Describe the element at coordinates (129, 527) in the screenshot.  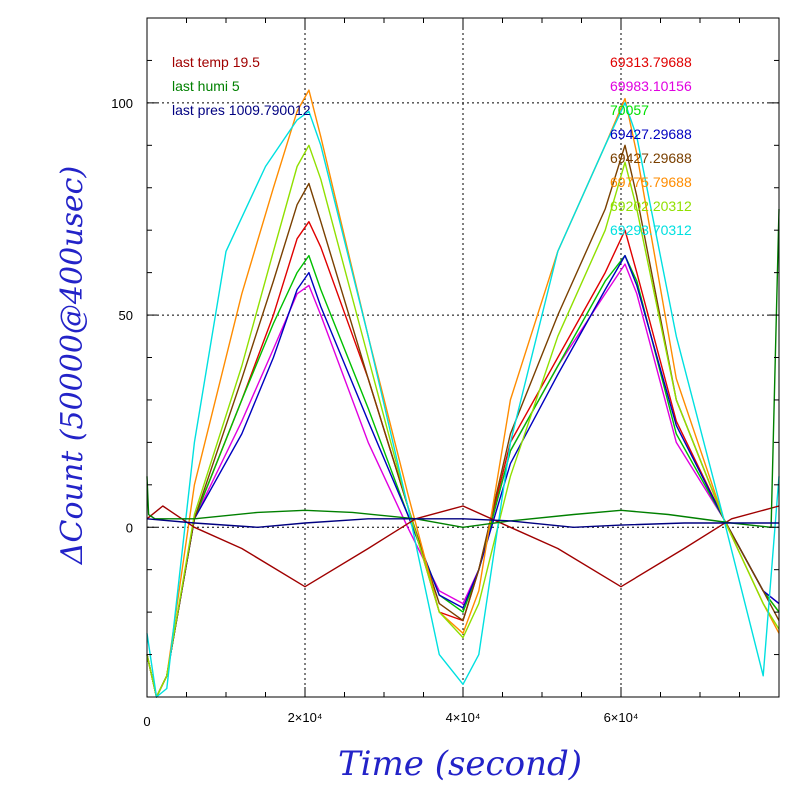
I see `y-tick-label: 0` at that location.